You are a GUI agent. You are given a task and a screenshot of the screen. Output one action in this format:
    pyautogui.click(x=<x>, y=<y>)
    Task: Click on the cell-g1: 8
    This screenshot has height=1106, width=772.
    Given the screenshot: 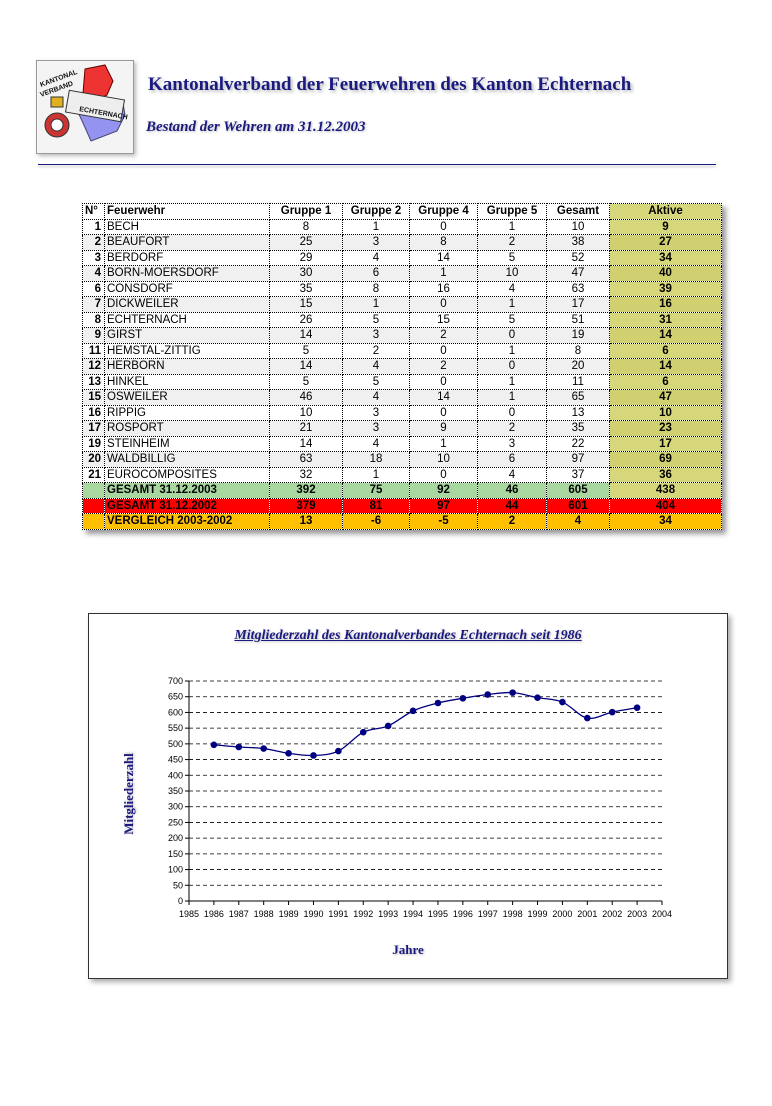 What is the action you would take?
    pyautogui.click(x=306, y=226)
    